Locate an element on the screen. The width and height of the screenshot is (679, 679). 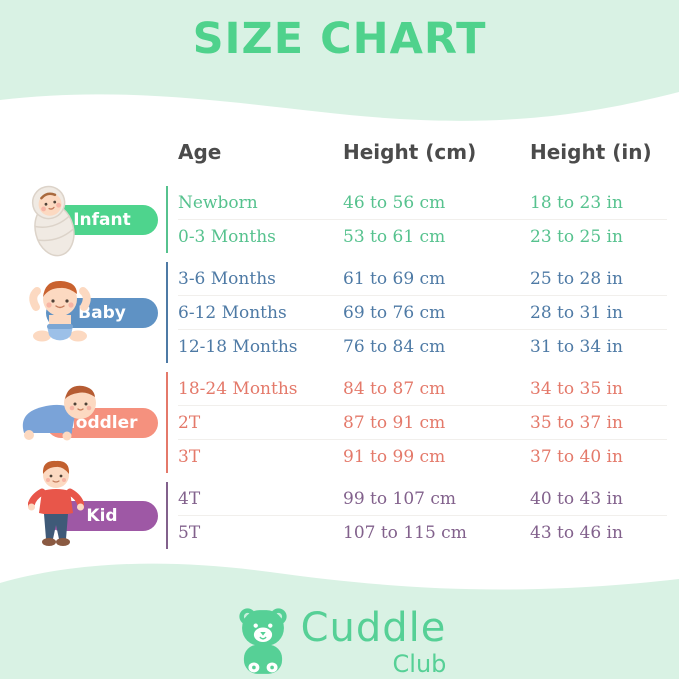
header-height-in: Height (in) is located at coordinates (591, 152).